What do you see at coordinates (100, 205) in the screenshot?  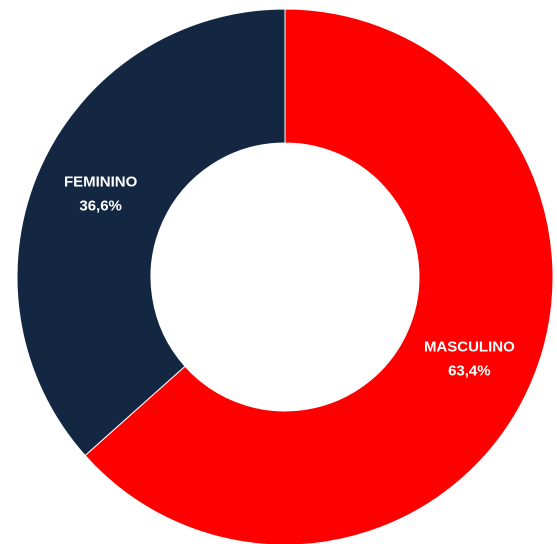 I see `slice-value-label: 36,6%` at bounding box center [100, 205].